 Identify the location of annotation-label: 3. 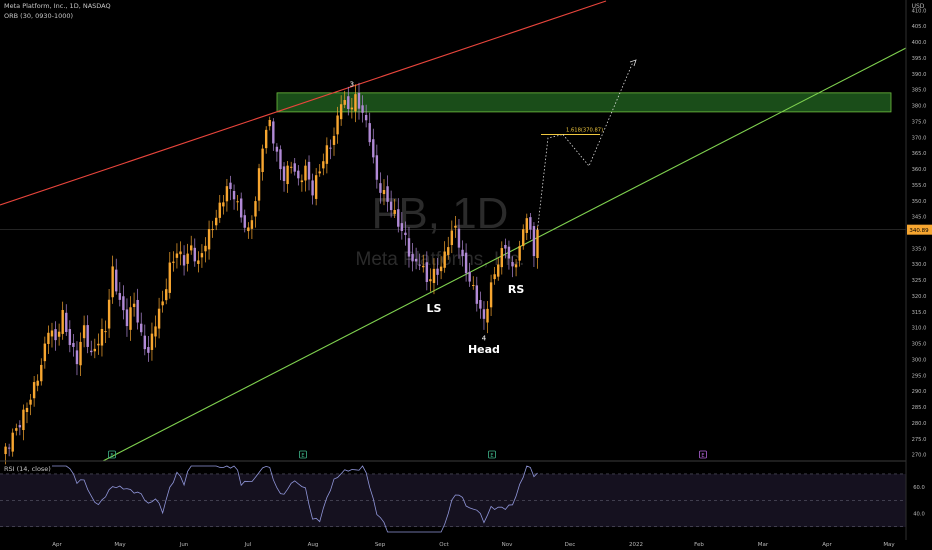
(352, 85).